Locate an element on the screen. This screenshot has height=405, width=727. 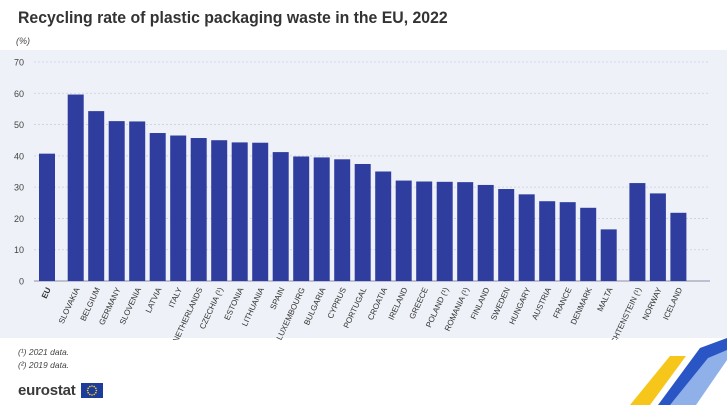
bar-liechtenstein is located at coordinates (637, 232).